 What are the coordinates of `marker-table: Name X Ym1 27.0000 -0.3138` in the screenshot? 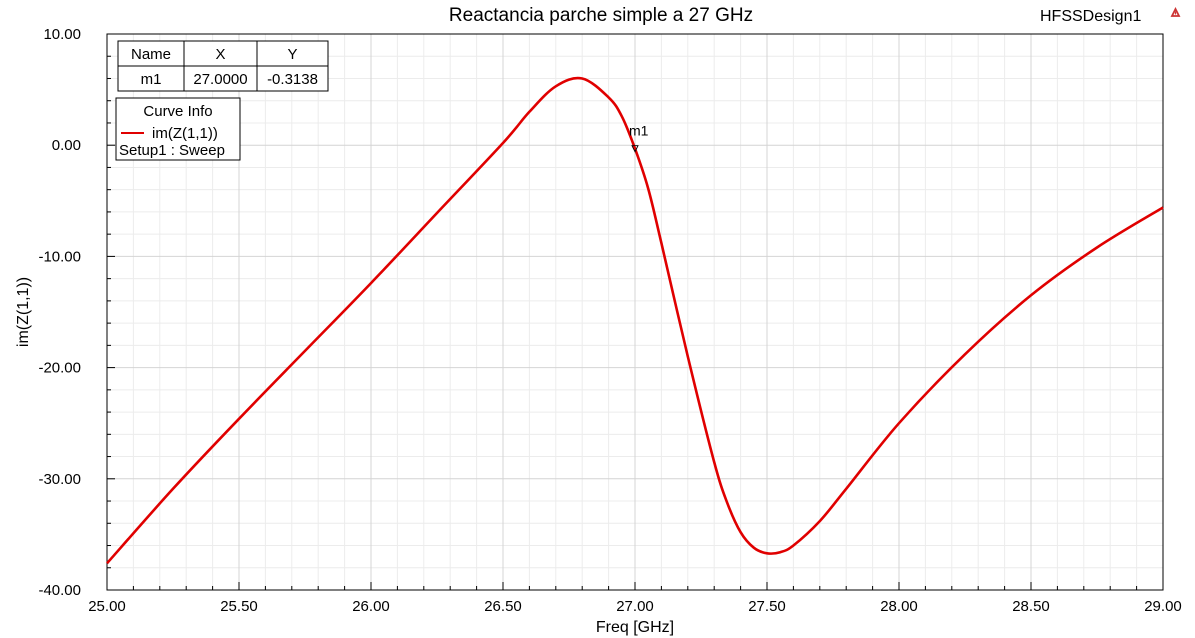 It's located at (223, 66).